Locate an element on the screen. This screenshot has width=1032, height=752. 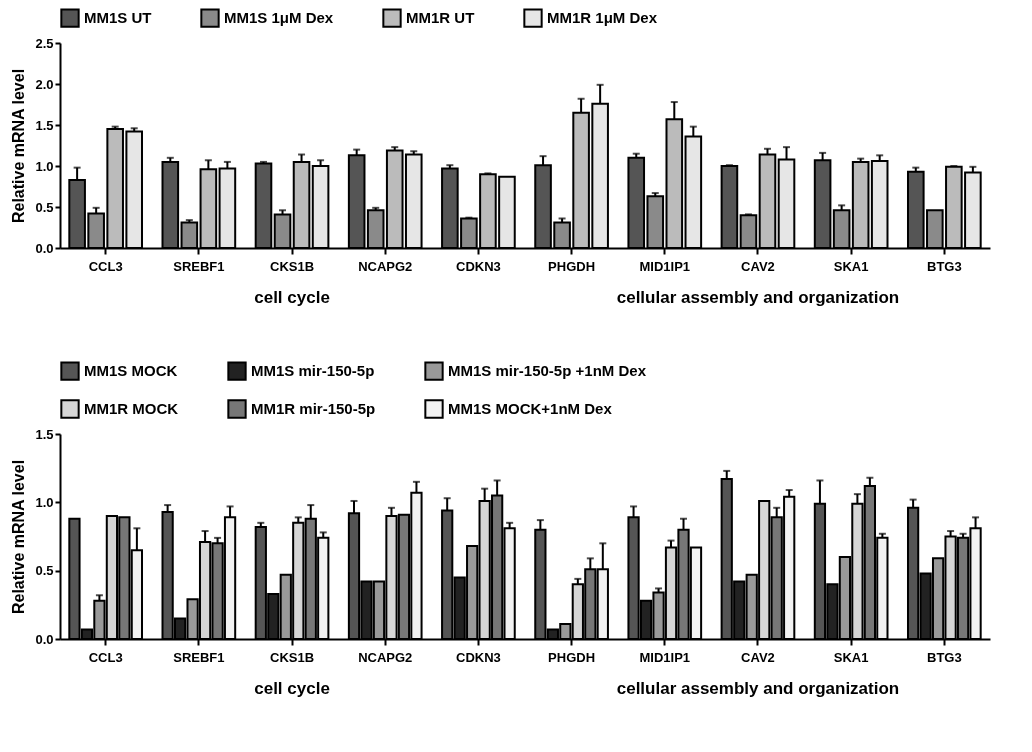
legend-label: MM1R MOCK is located at coordinates (131, 408).